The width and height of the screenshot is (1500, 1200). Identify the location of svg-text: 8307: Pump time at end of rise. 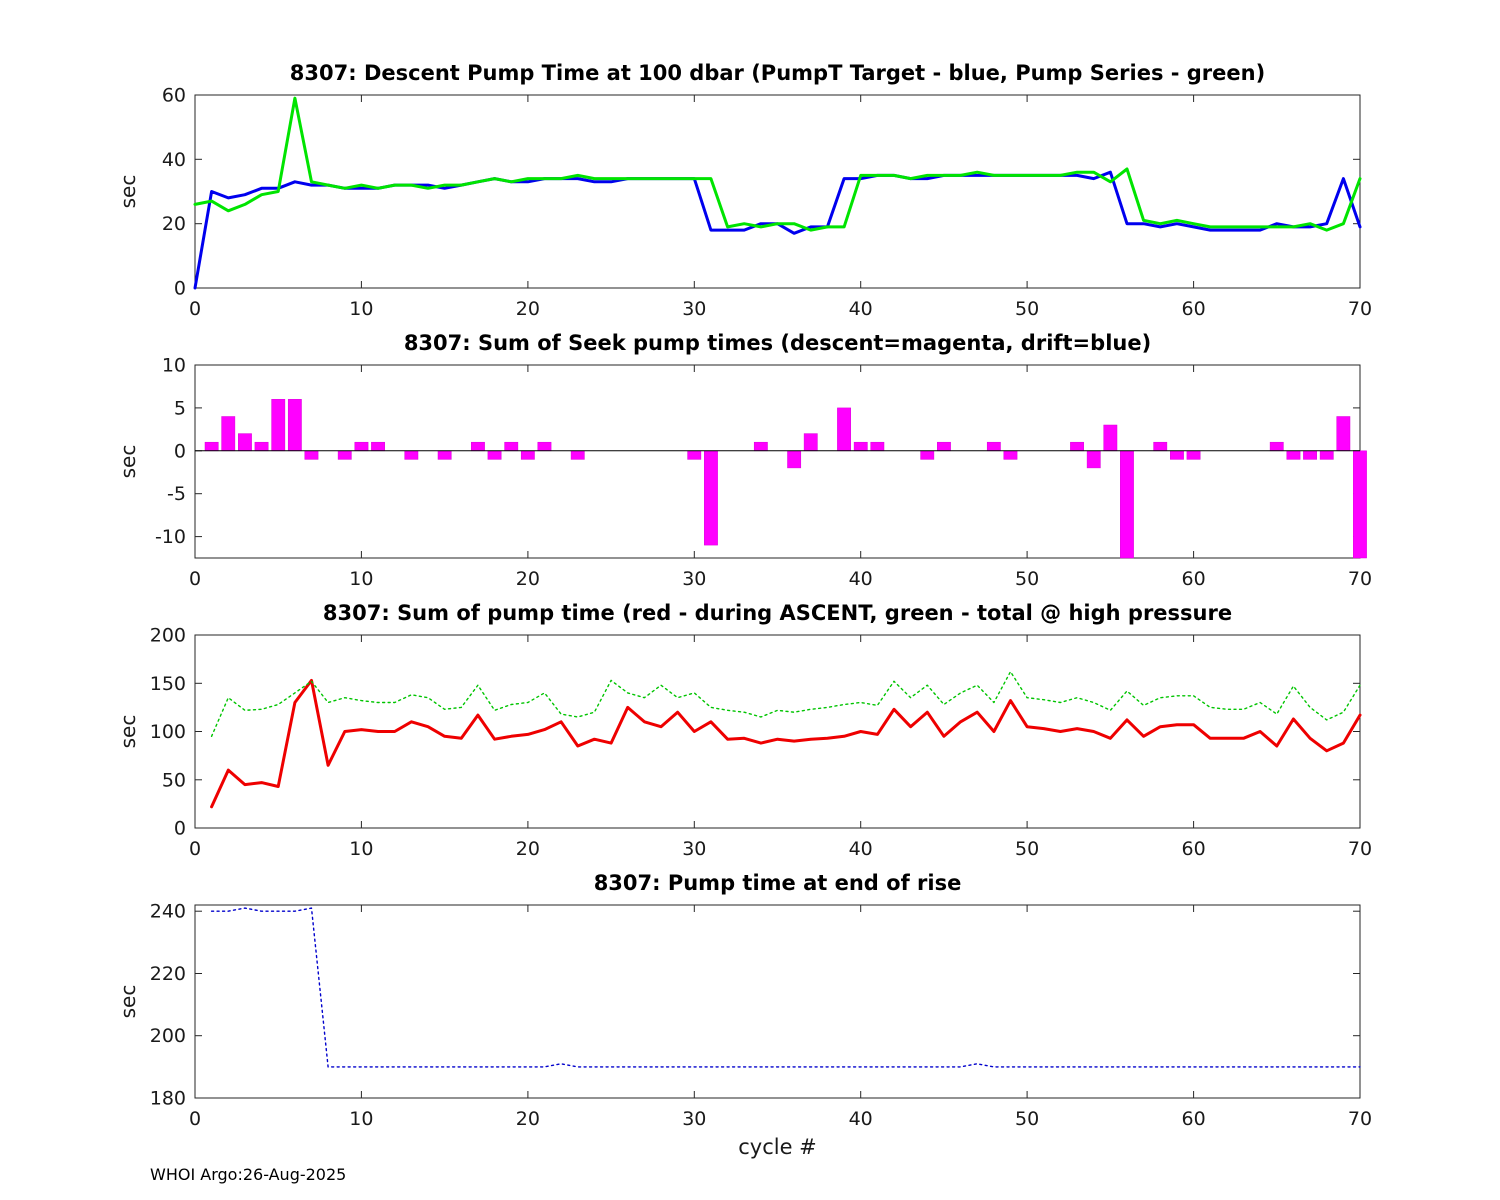
(778, 883).